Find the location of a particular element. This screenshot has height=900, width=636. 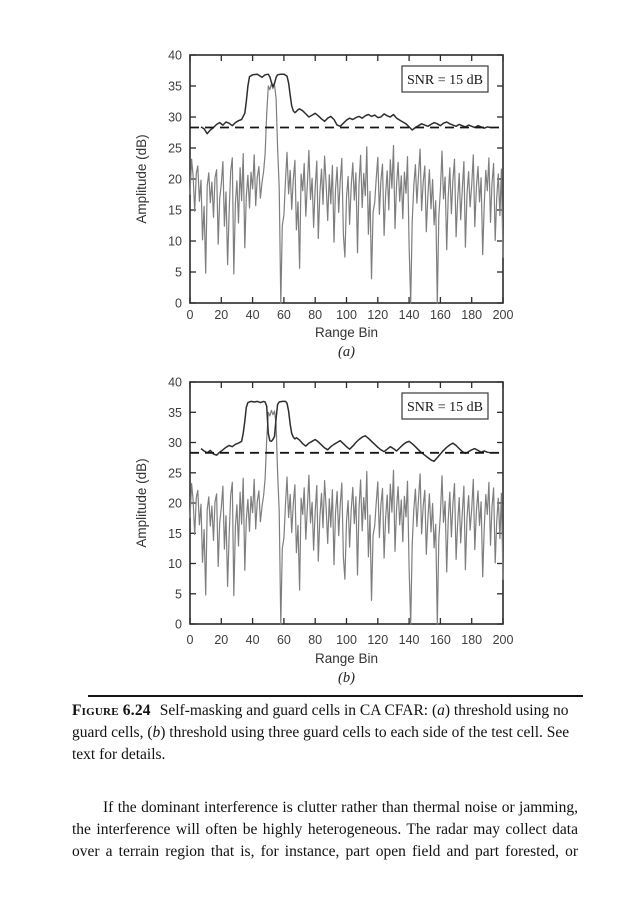

caption-divider-rule is located at coordinates (335, 696).